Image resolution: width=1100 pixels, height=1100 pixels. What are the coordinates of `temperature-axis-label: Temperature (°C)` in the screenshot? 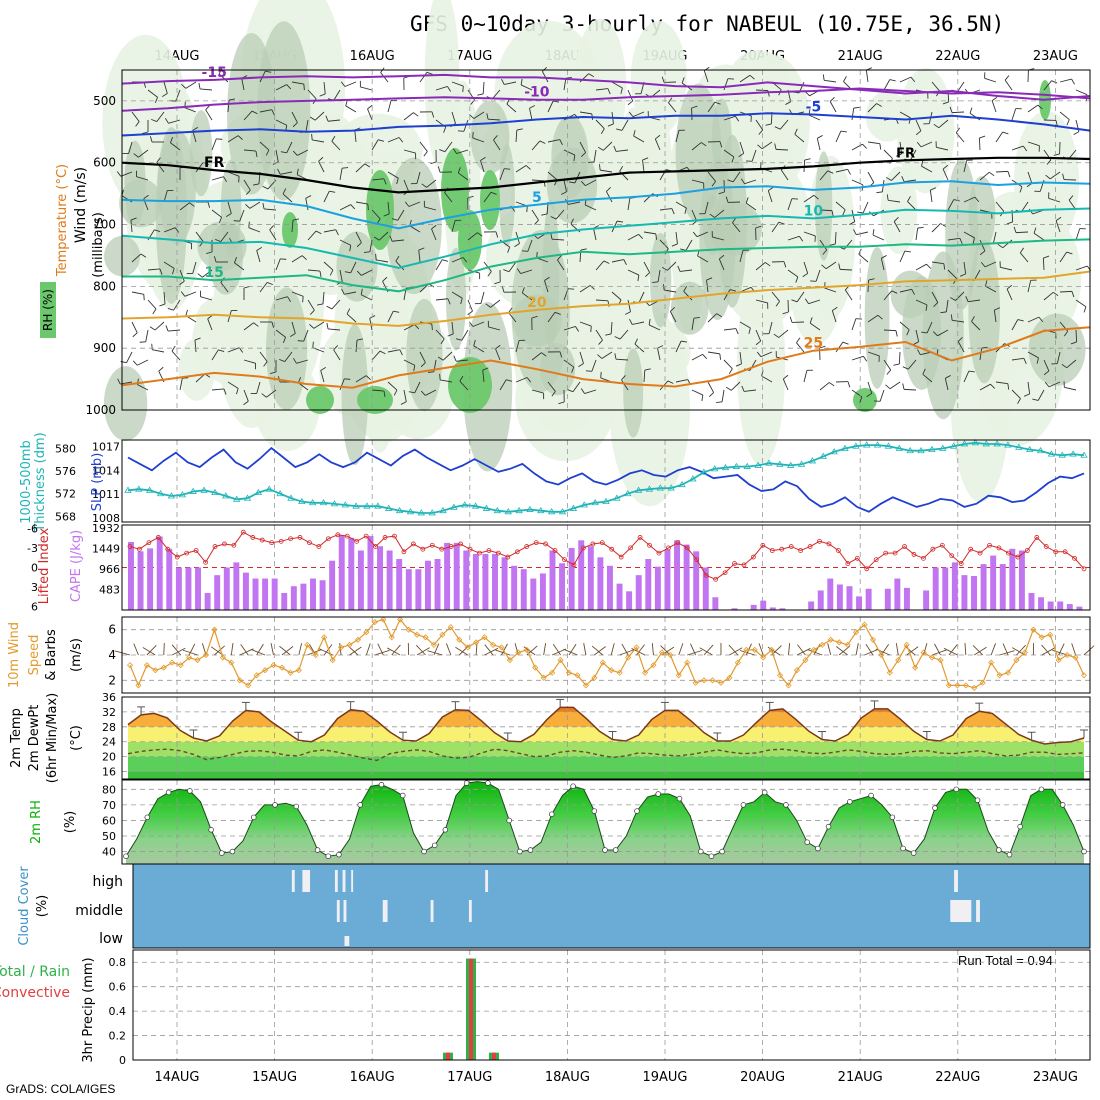 It's located at (62, 220).